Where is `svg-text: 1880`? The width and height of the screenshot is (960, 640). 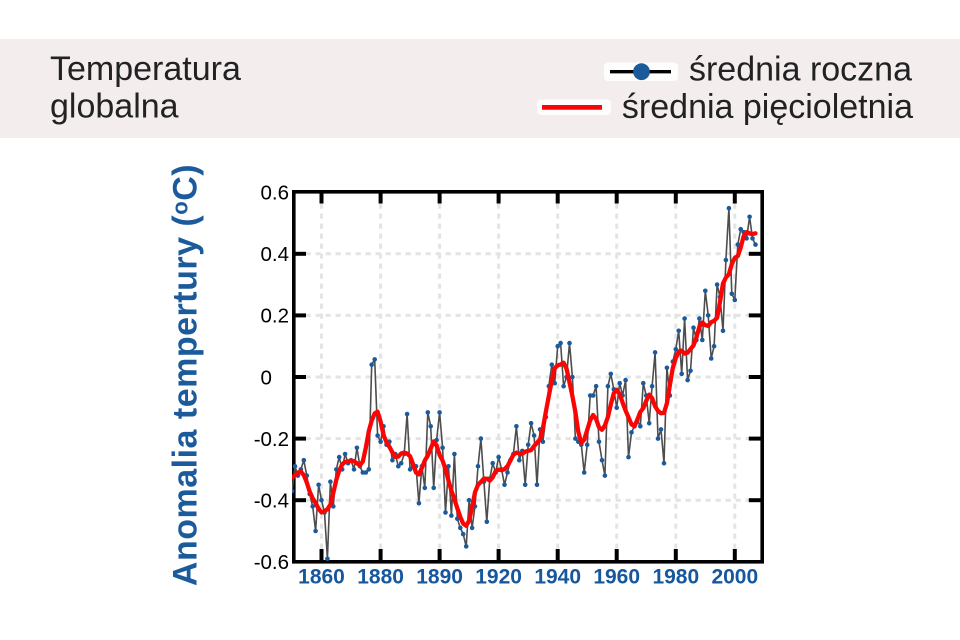 svg-text: 1880 is located at coordinates (380, 577).